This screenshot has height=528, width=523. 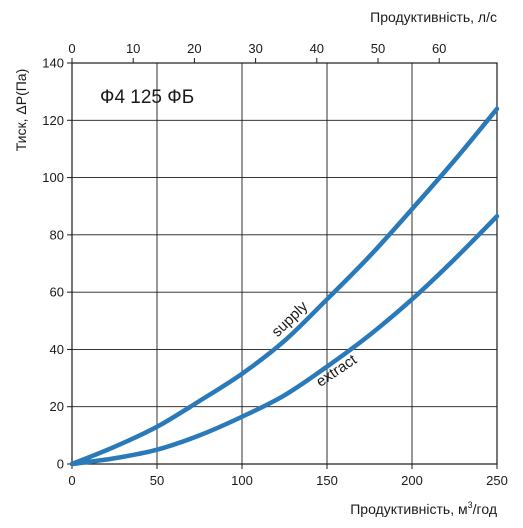 I want to click on y-tick-label: 100, so click(x=53, y=177).